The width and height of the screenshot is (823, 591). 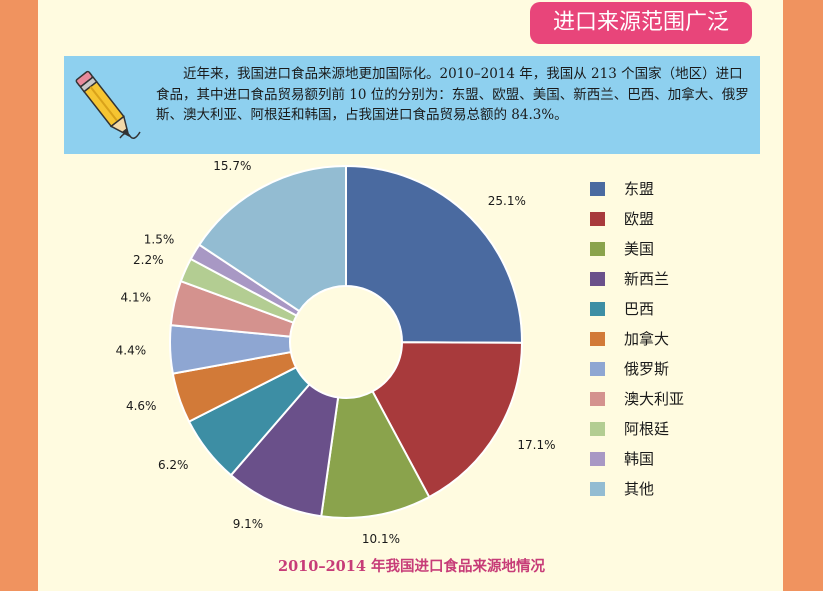 I want to click on slice-label-9: 2.2%, so click(x=148, y=260).